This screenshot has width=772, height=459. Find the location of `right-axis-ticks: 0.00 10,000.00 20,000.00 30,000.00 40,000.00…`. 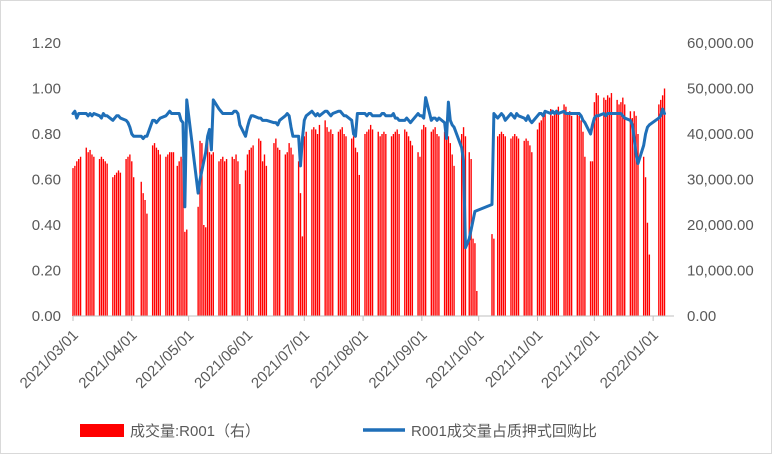

right-axis-ticks: 0.00 10,000.00 20,000.00 30,000.00 40,000.00… is located at coordinates (720, 180).